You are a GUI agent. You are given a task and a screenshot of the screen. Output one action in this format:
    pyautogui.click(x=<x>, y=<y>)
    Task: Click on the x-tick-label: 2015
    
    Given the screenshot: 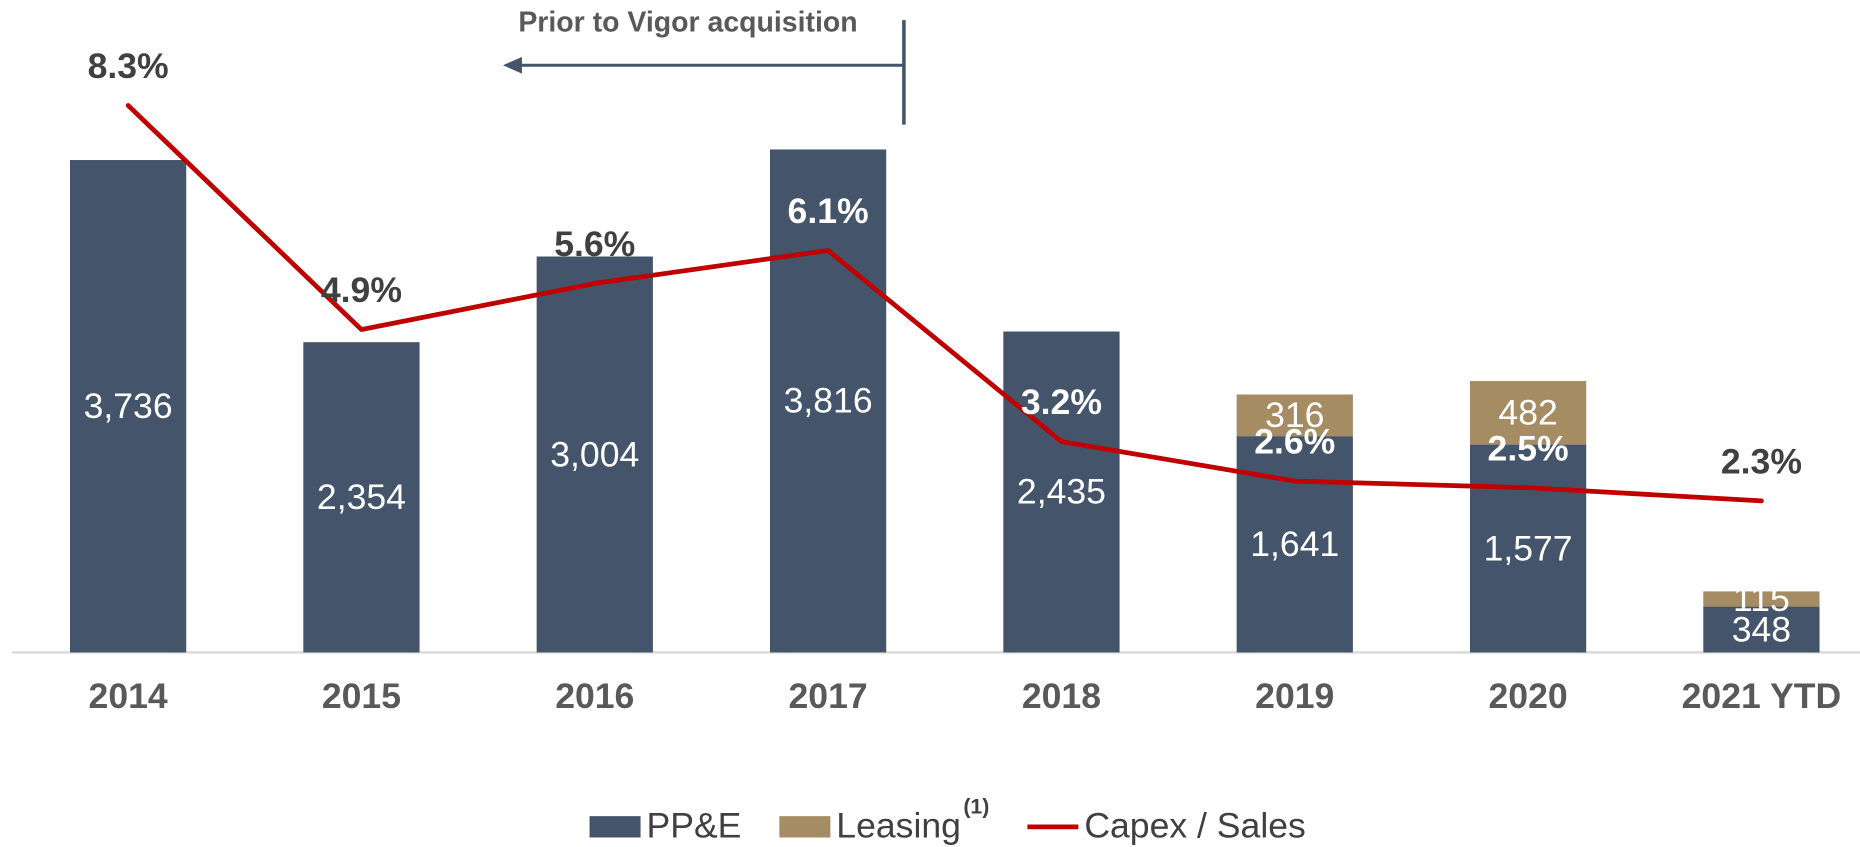 What is the action you would take?
    pyautogui.click(x=361, y=696)
    